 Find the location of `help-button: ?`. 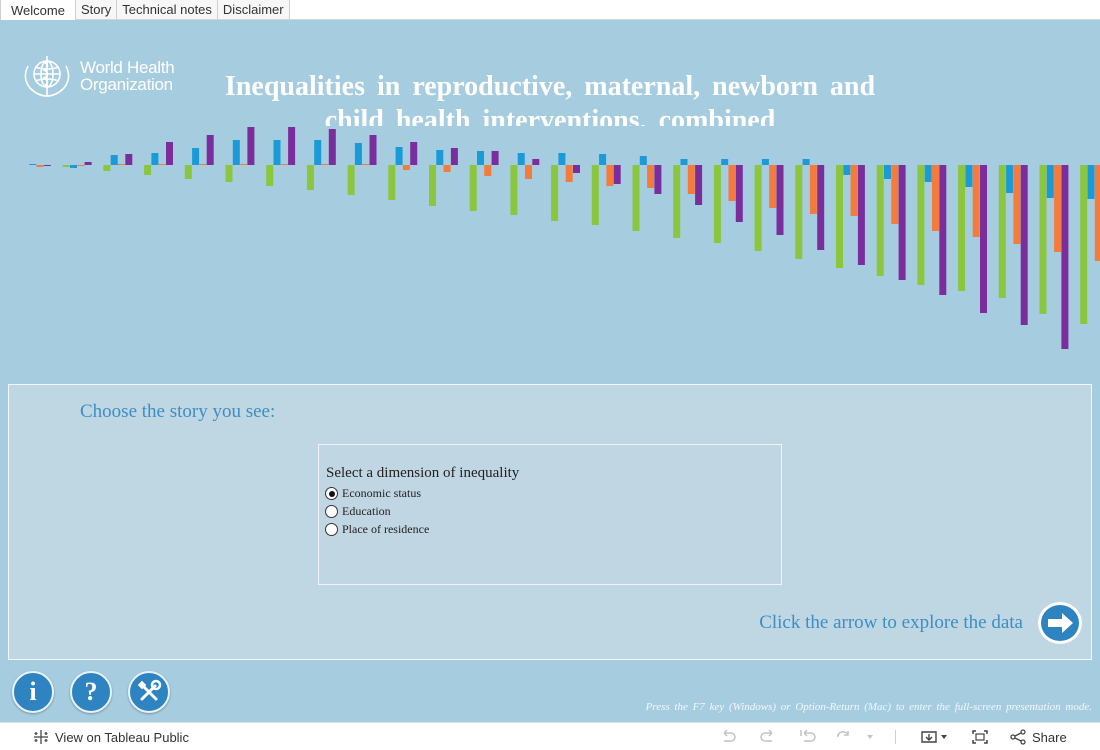

help-button: ? is located at coordinates (91, 692).